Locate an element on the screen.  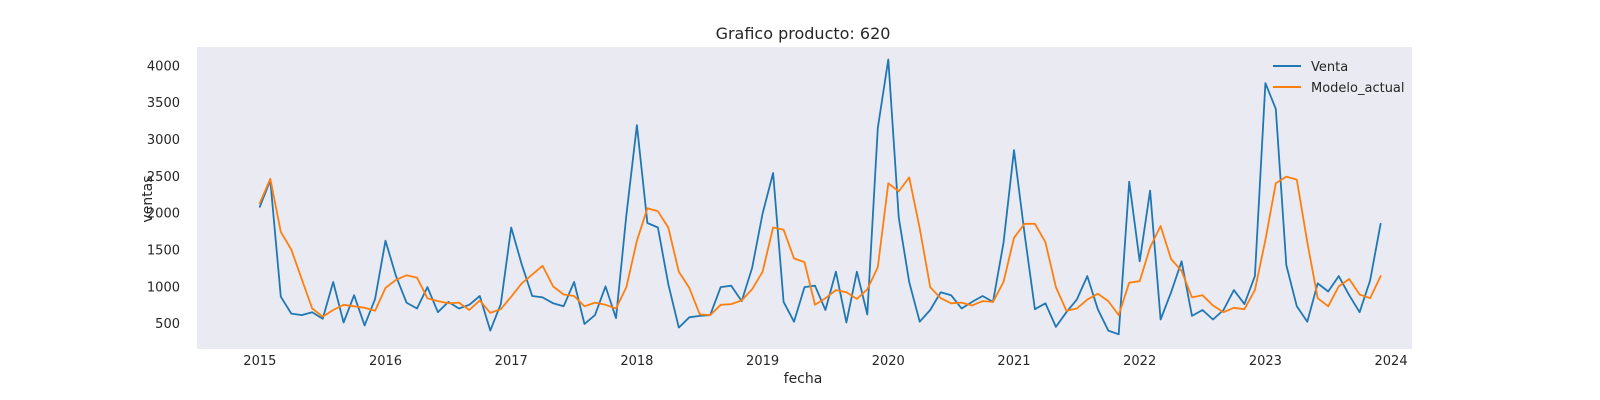
y-tick-label: 2000 is located at coordinates (163, 214).